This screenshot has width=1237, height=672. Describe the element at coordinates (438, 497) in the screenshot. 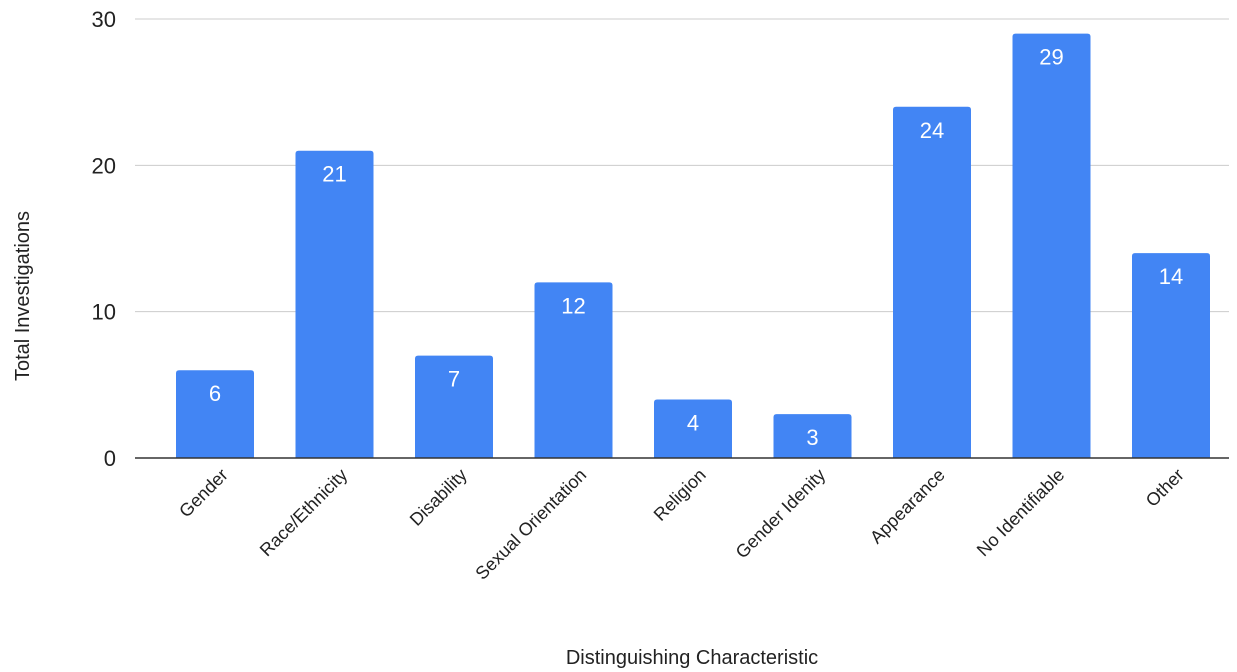

I see `x-tick-label: Disability` at that location.